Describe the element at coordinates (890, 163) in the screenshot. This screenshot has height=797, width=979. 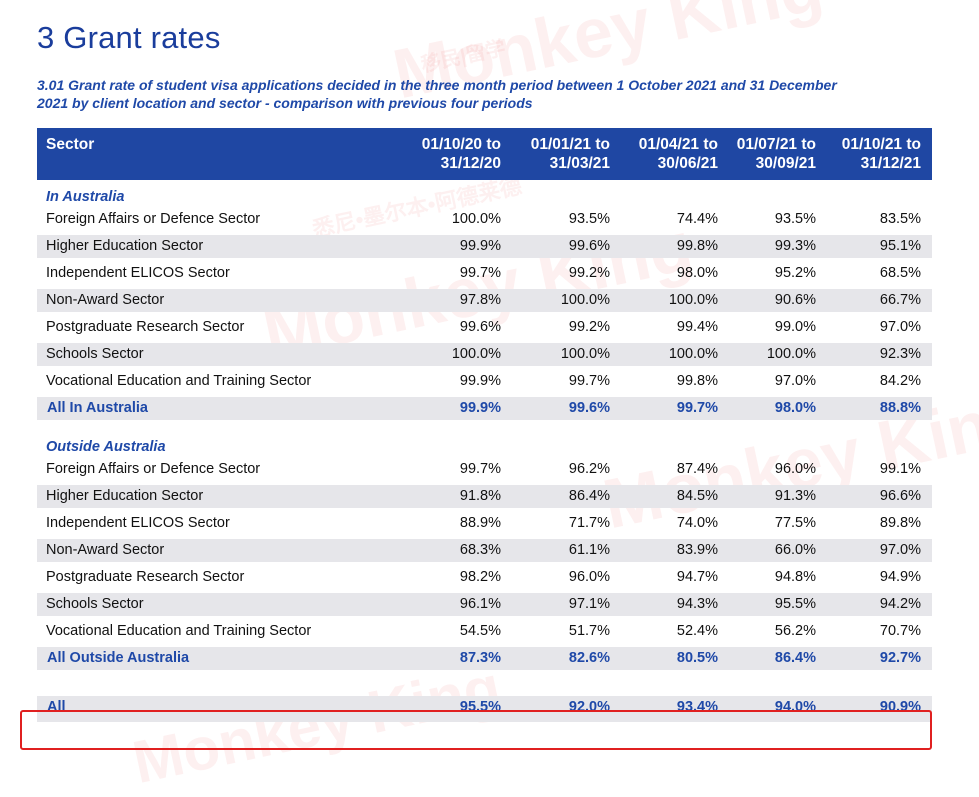
I see `header-period-line2: 31/12/21` at that location.